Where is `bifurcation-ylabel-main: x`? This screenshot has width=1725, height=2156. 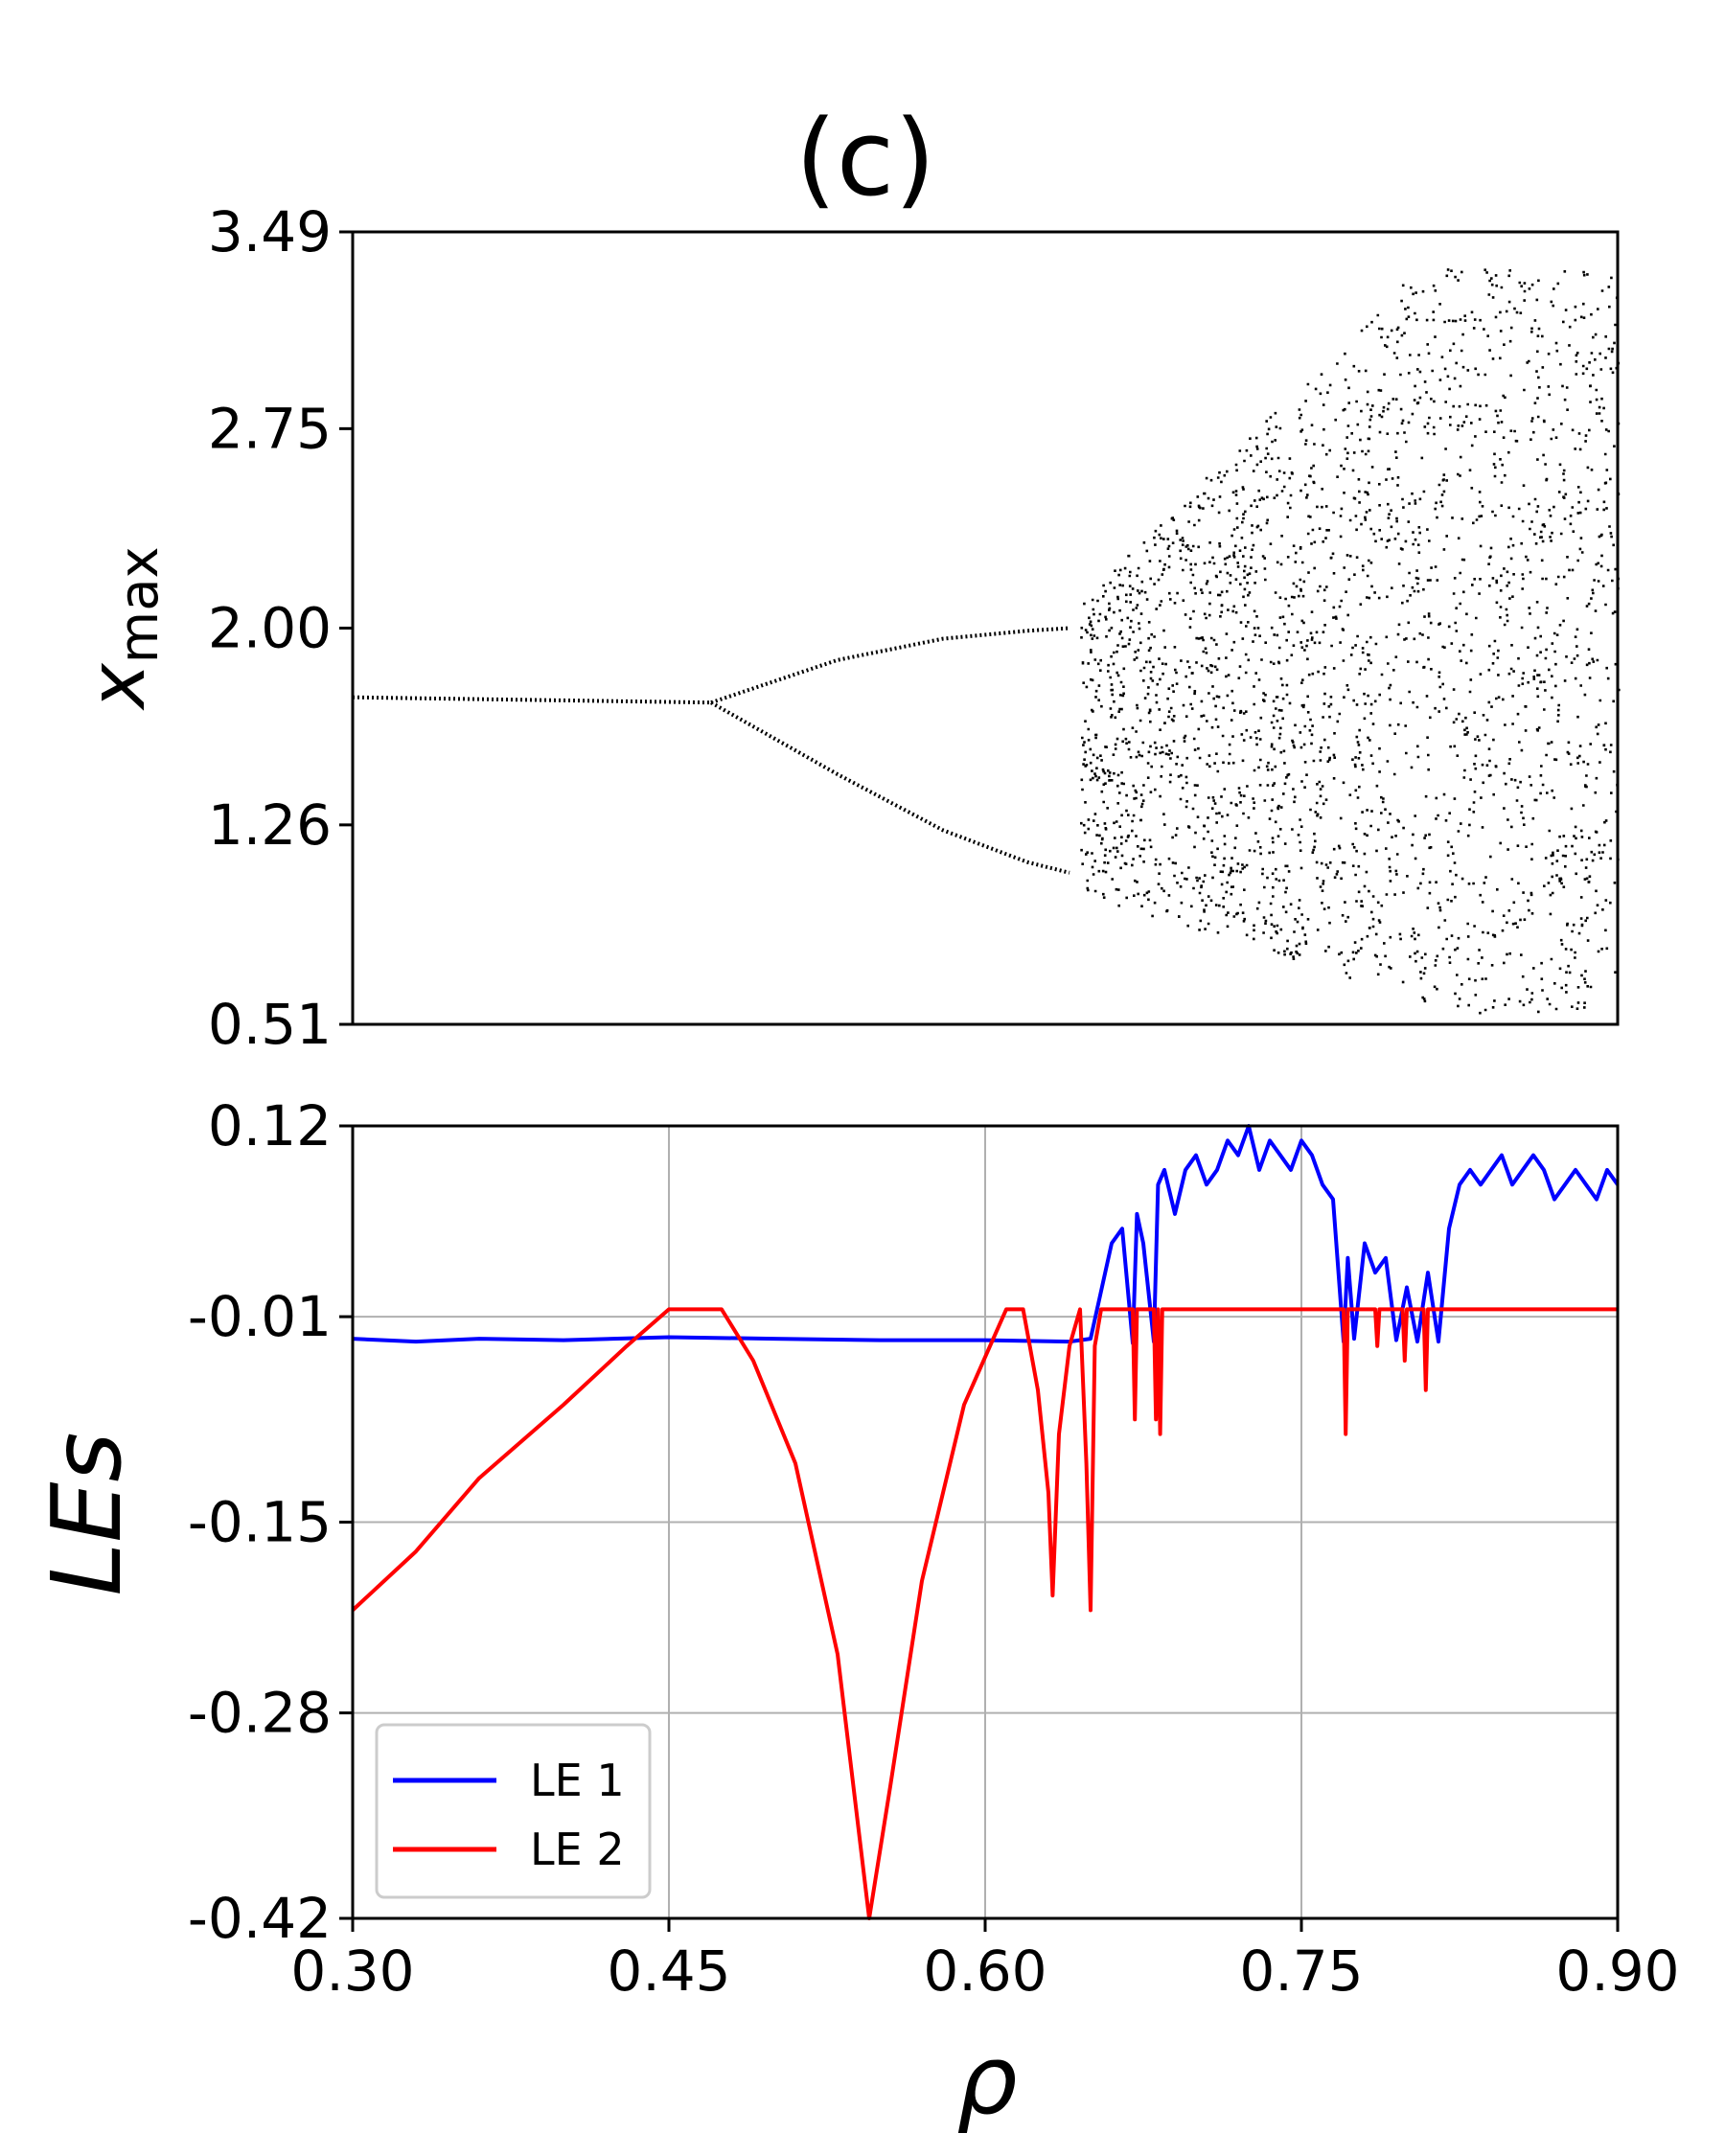 bifurcation-ylabel-main: x is located at coordinates (117, 687).